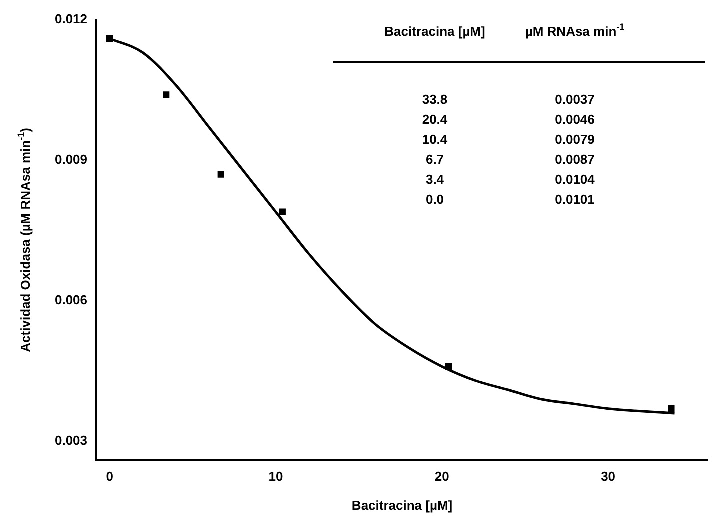 The height and width of the screenshot is (518, 718). What do you see at coordinates (575, 99) in the screenshot?
I see `annotation: 0.0037` at bounding box center [575, 99].